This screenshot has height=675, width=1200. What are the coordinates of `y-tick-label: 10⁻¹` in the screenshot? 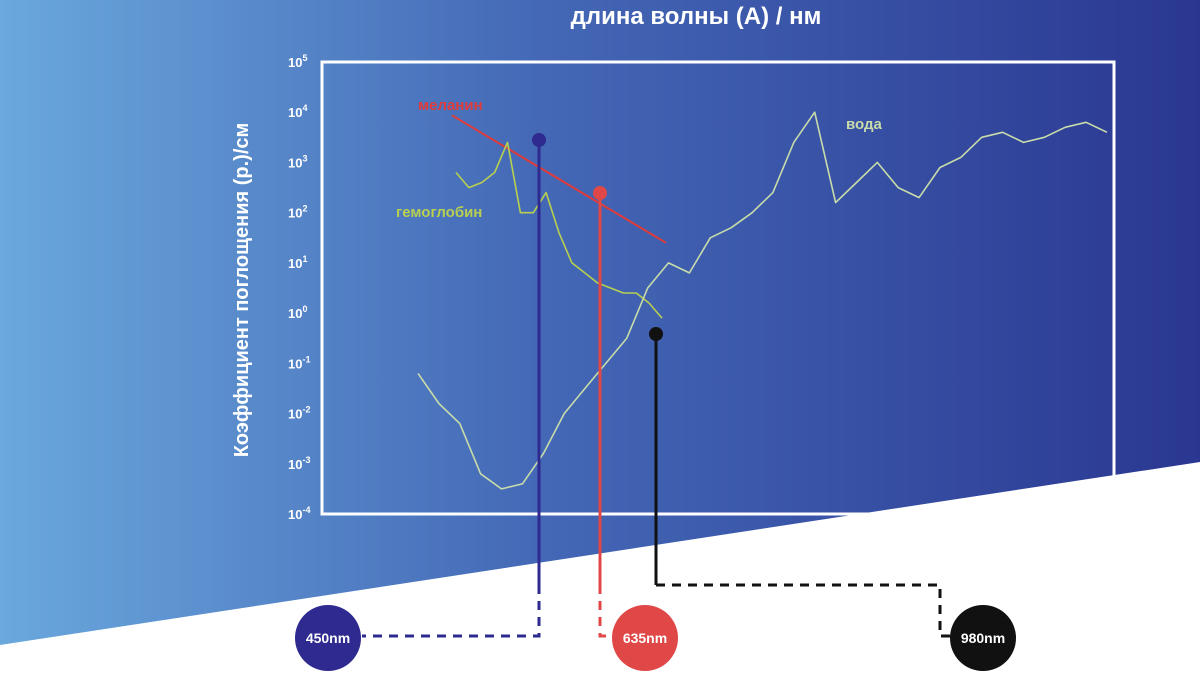 It's located at (299, 362).